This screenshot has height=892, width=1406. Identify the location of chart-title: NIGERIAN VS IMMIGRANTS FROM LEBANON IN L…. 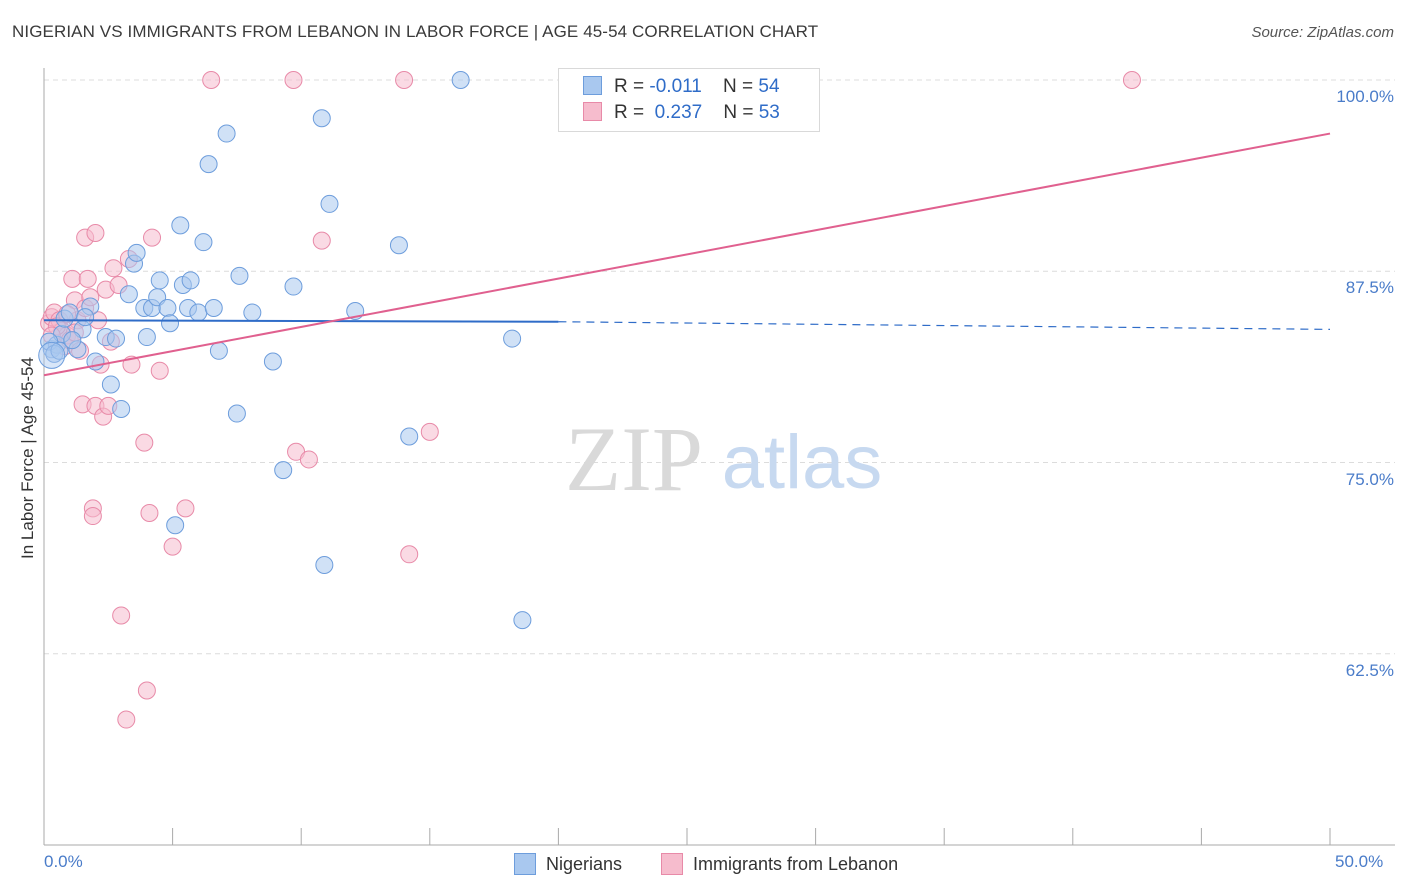
(415, 31).